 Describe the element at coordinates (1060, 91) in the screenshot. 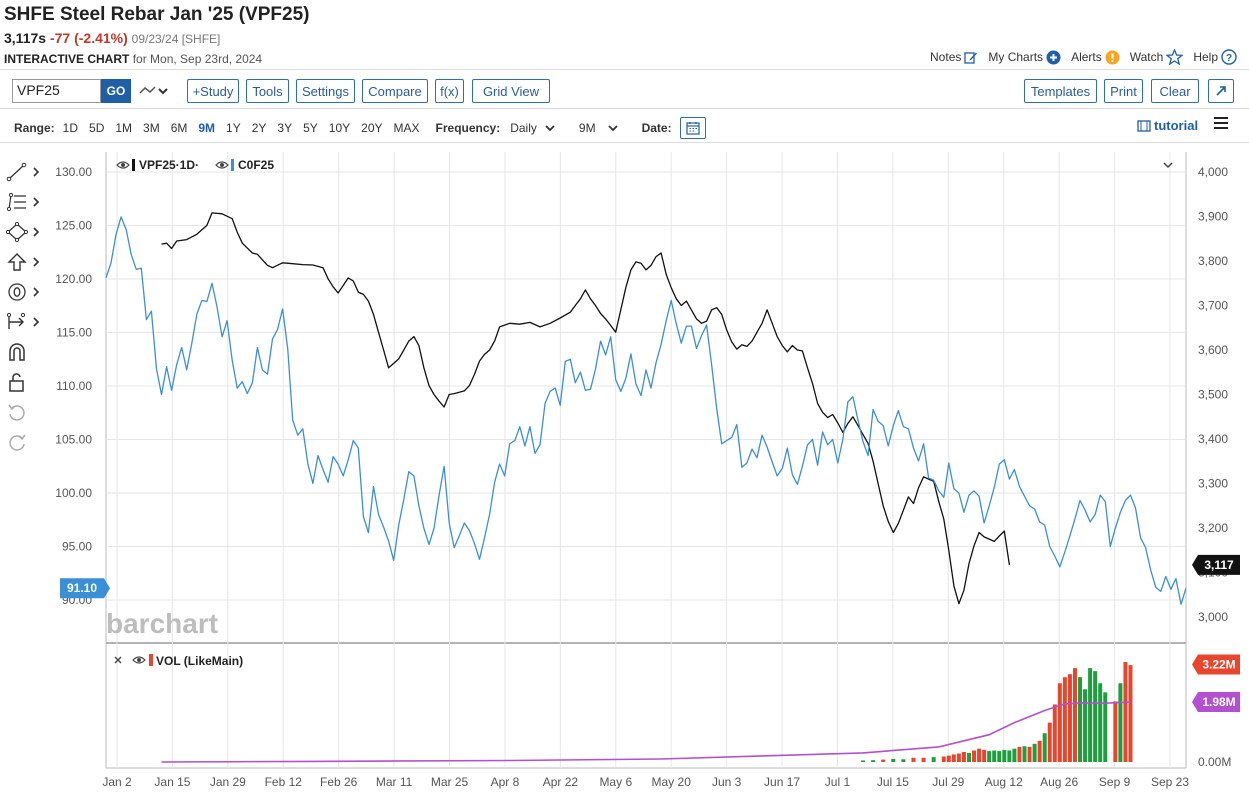

I see `templates-button: Templates` at that location.